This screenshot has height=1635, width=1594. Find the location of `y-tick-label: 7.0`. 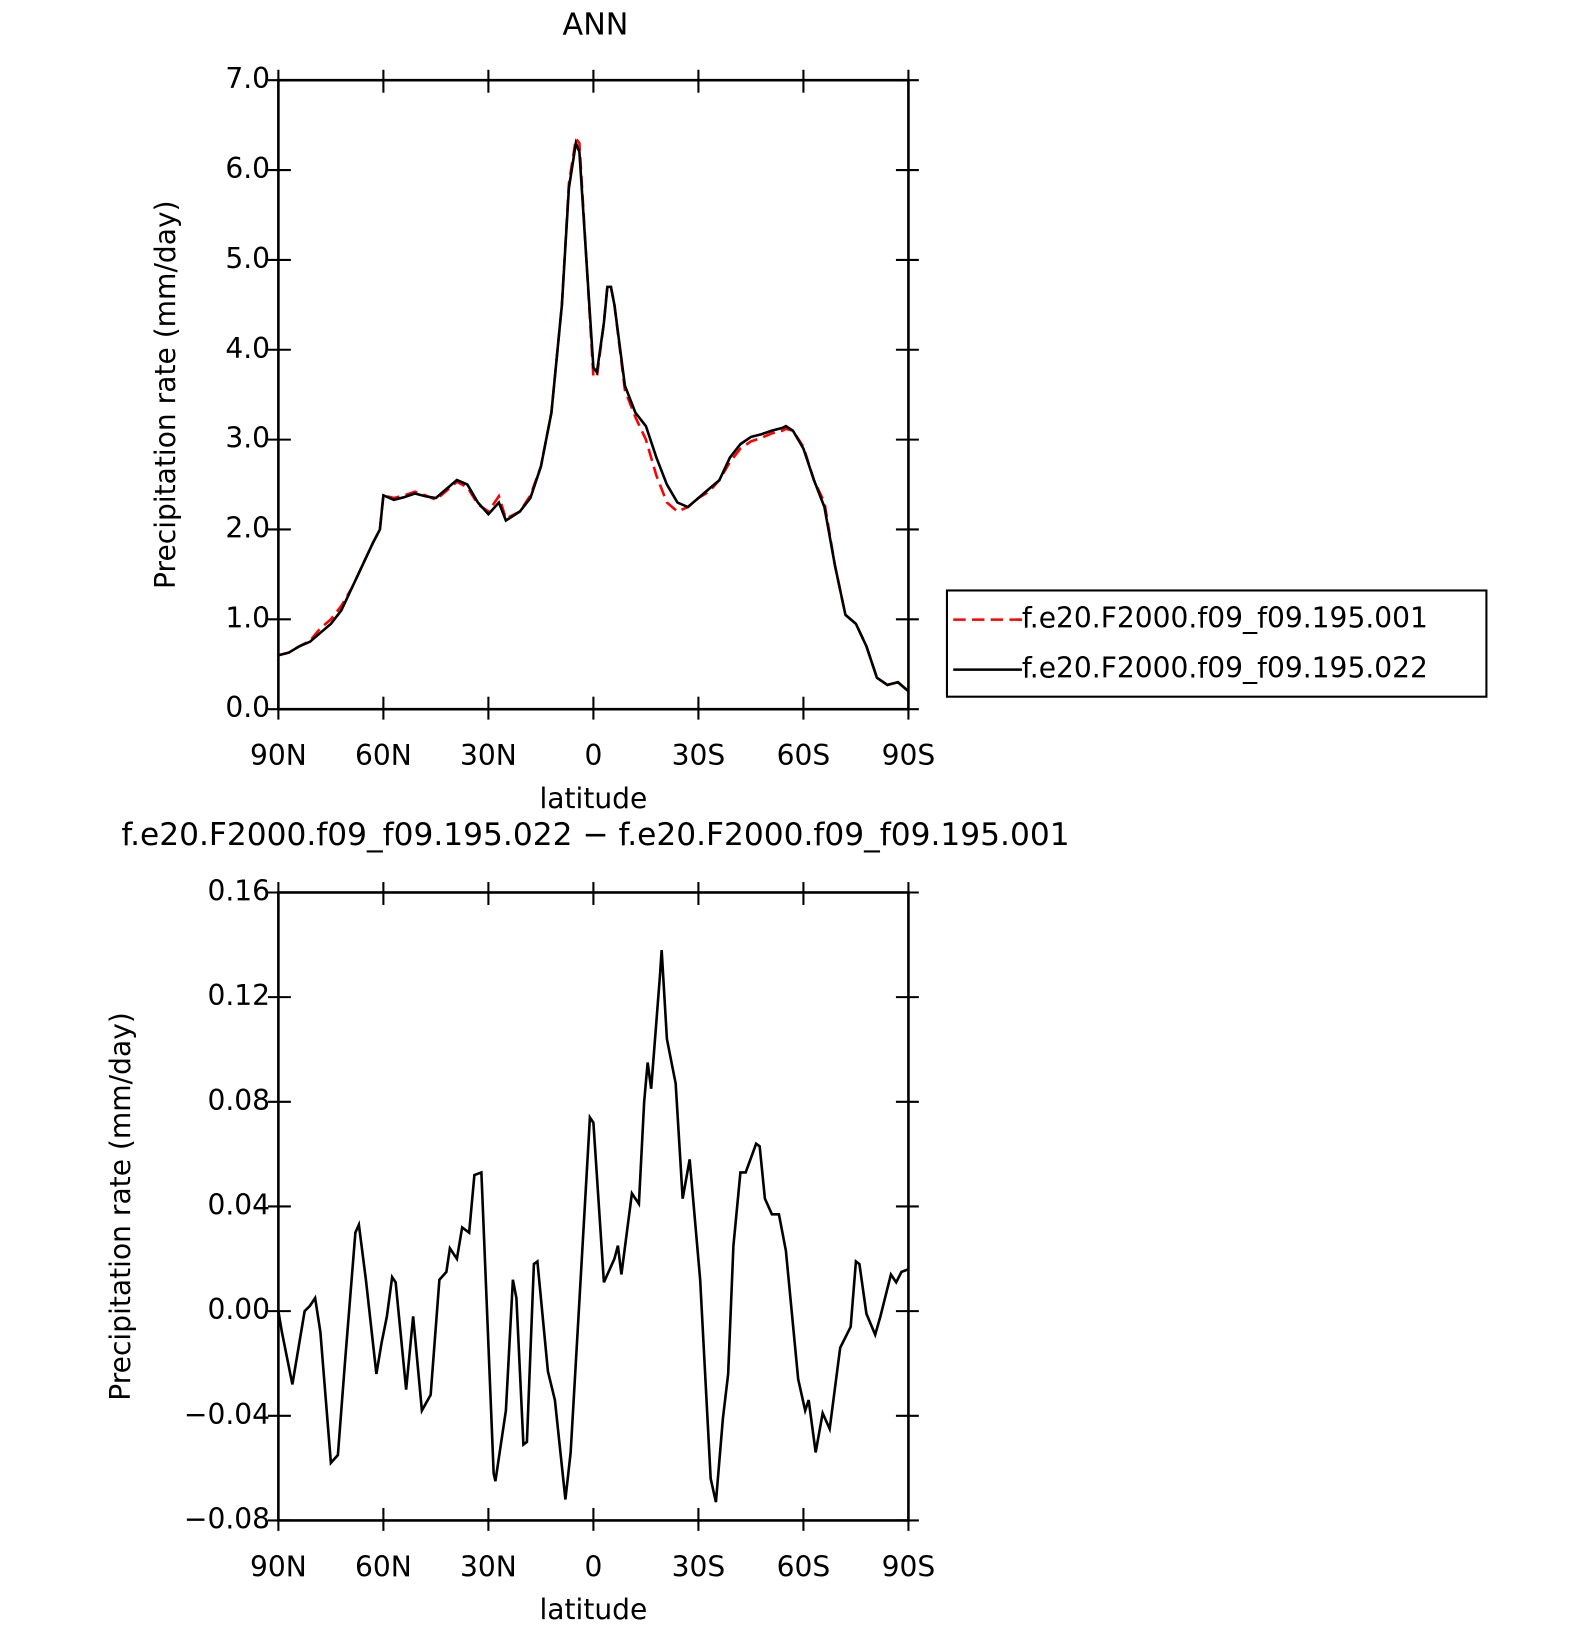

y-tick-label: 7.0 is located at coordinates (247, 78).